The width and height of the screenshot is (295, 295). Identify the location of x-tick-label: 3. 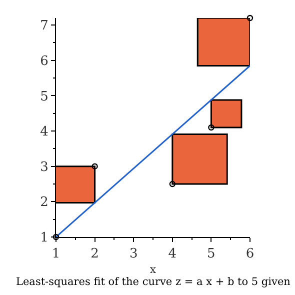
(133, 254).